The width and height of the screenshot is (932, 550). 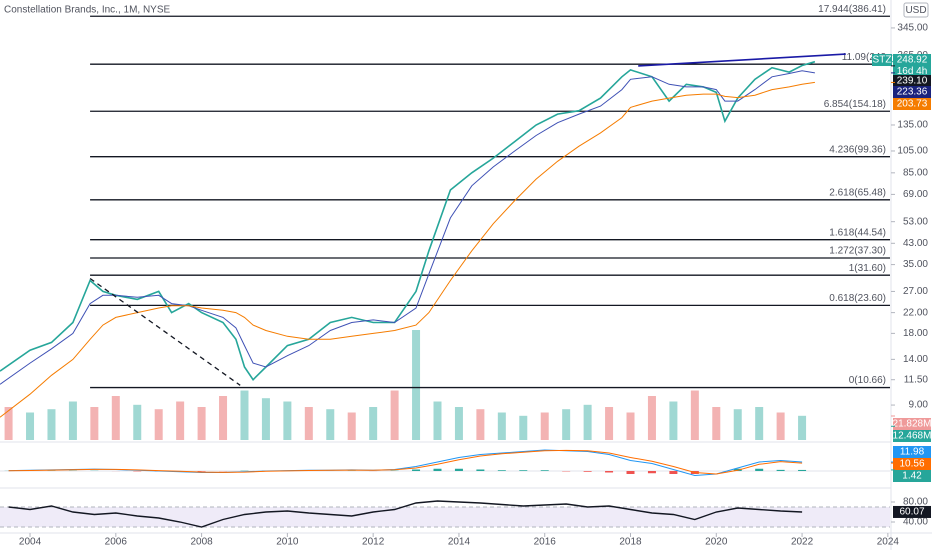 What do you see at coordinates (802, 542) in the screenshot?
I see `x-tick-label: 2022` at bounding box center [802, 542].